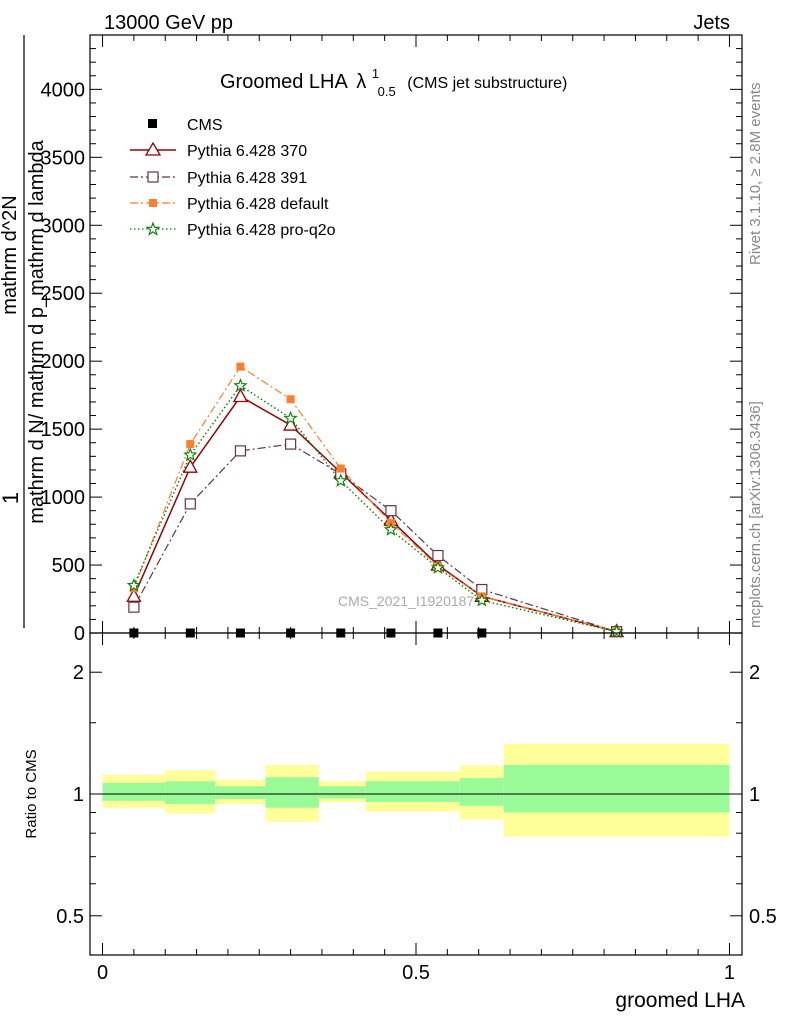 Image resolution: width=786 pixels, height=1024 pixels. I want to click on title-sup: 1, so click(375, 73).